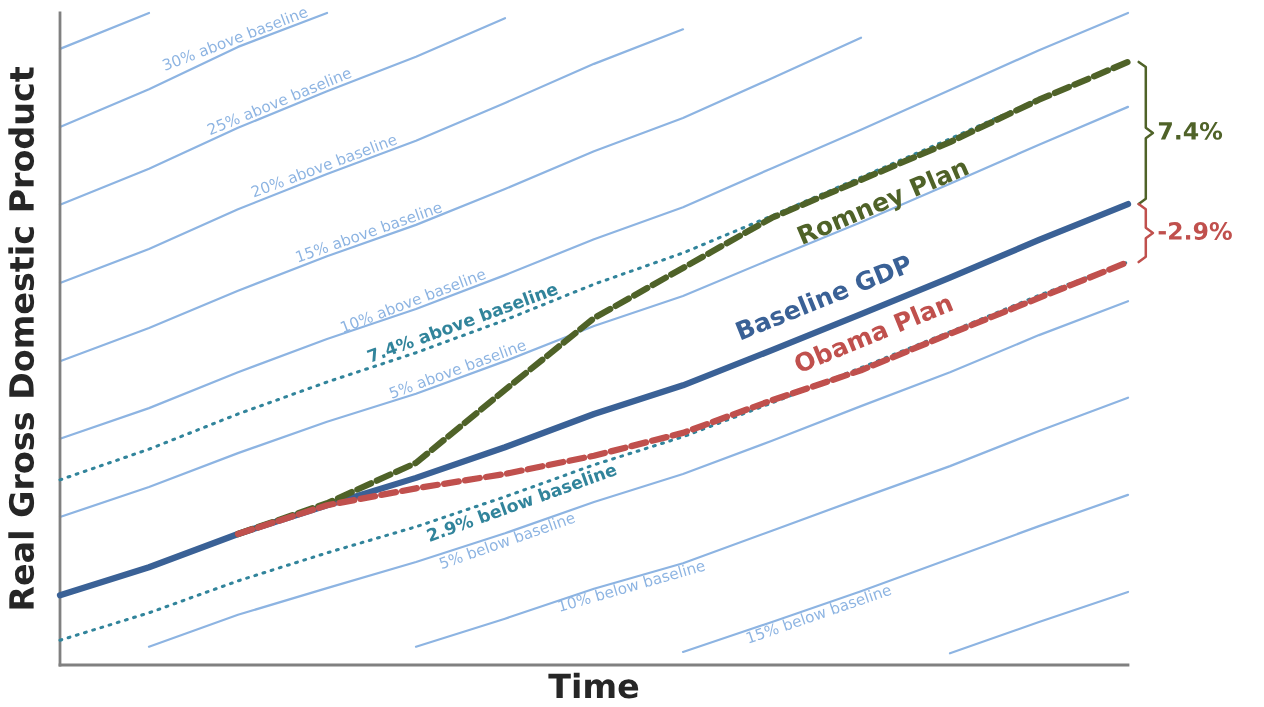  Describe the element at coordinates (1195, 231) in the screenshot. I see `text: -2.9%` at that location.